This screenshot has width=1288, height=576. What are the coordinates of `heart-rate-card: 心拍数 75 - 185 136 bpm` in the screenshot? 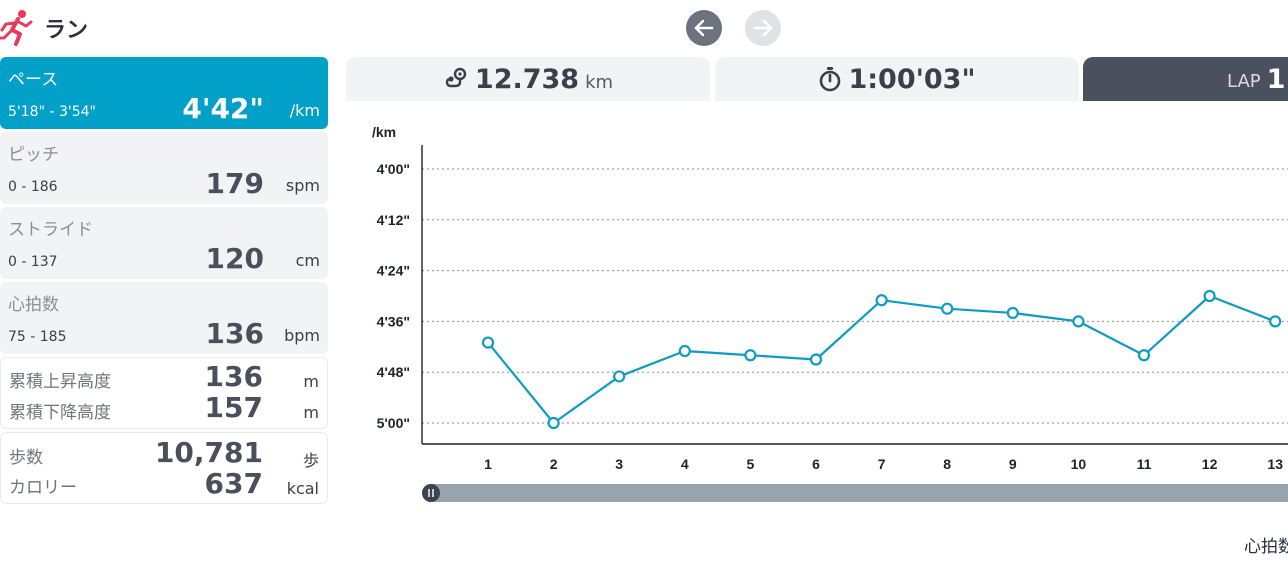 It's located at (164, 318).